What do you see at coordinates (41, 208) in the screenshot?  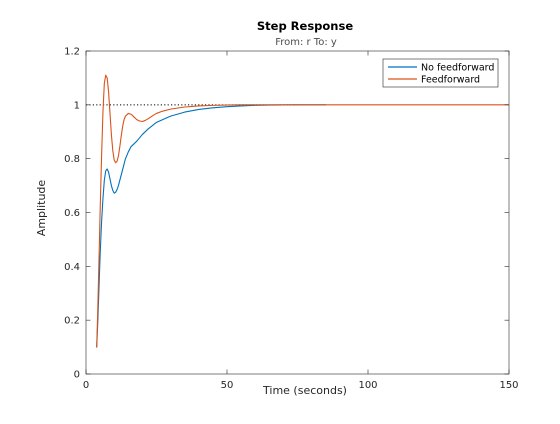 I see `y-axis-label: Amplitude` at bounding box center [41, 208].